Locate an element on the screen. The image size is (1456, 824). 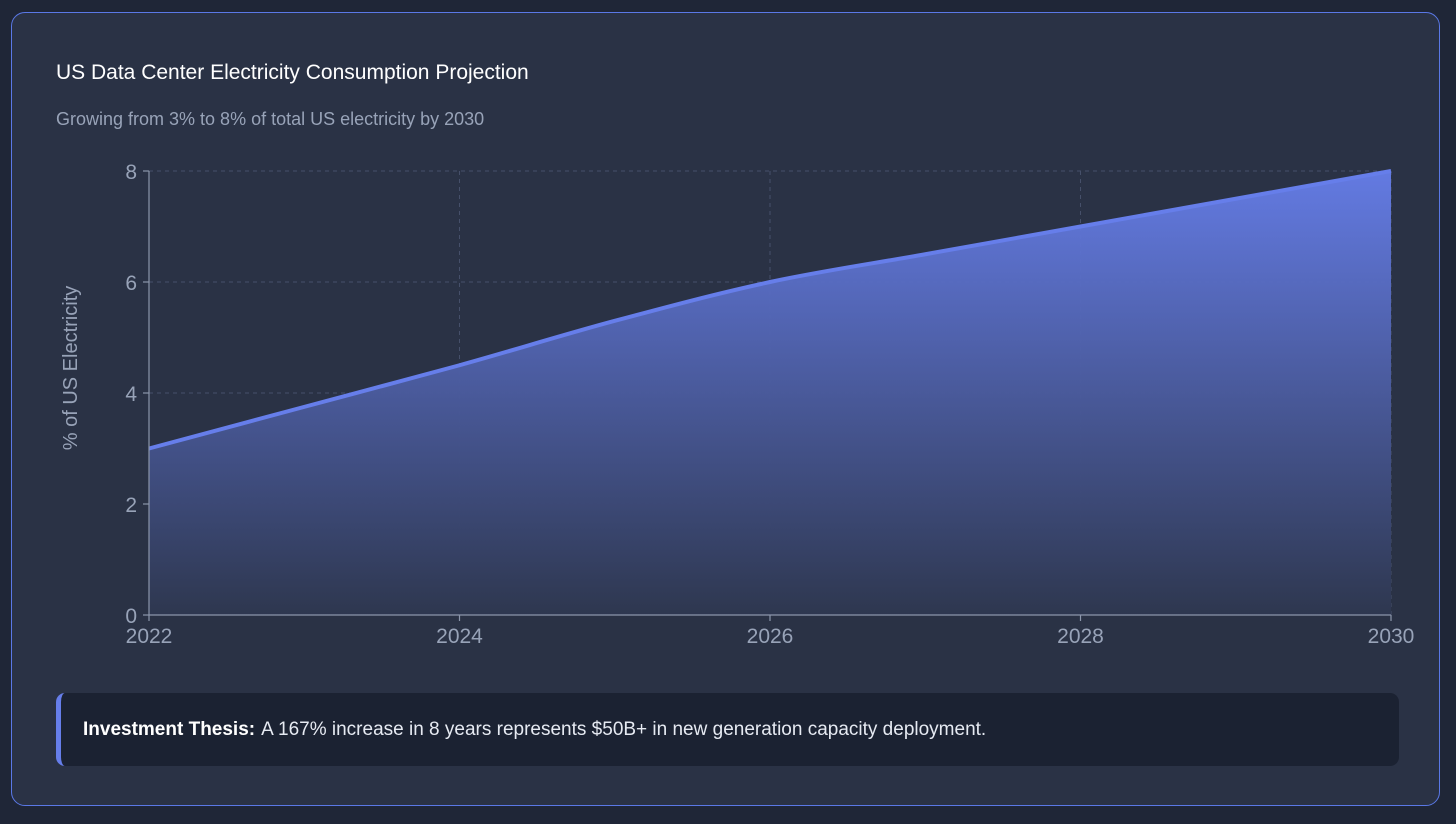
y-tick-label: 4 is located at coordinates (131, 394).